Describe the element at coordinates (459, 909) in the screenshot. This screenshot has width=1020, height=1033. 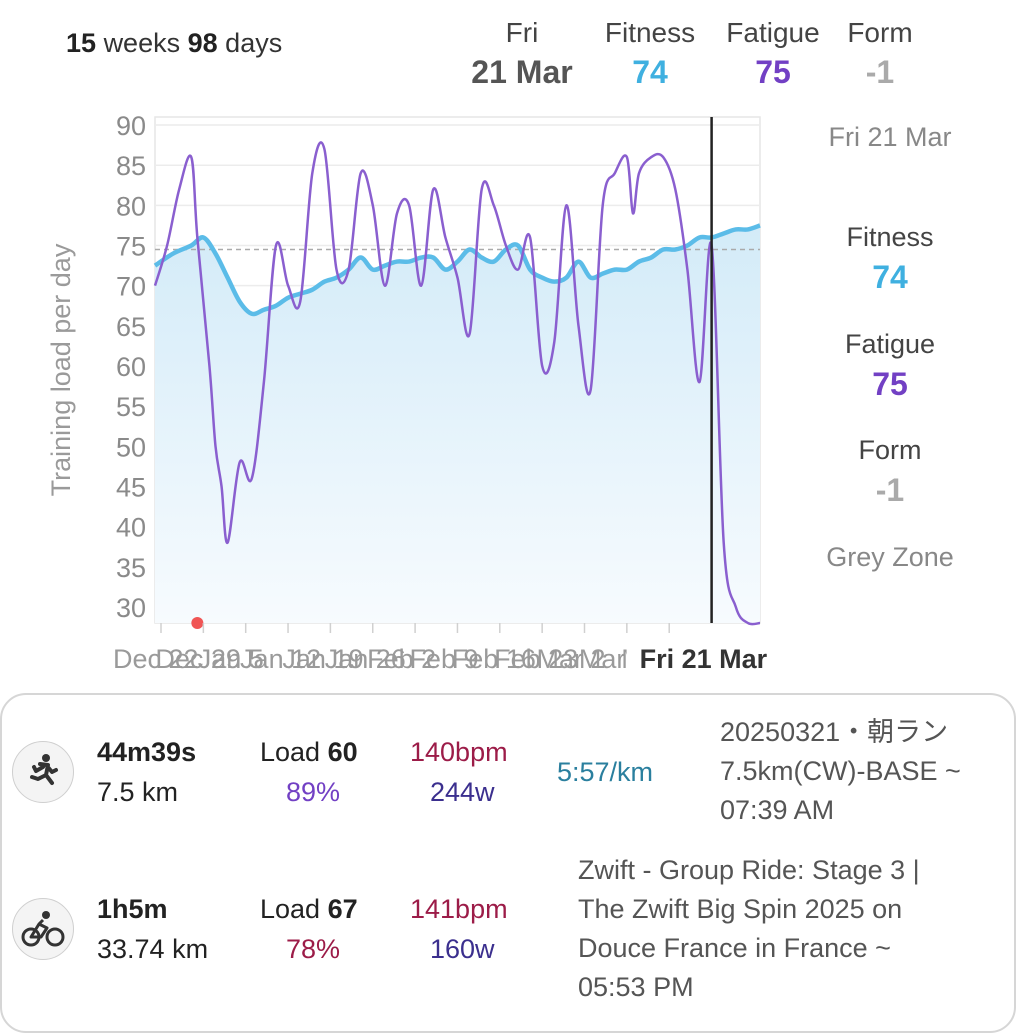
I see `activity-heart-rate: 141bpm` at that location.